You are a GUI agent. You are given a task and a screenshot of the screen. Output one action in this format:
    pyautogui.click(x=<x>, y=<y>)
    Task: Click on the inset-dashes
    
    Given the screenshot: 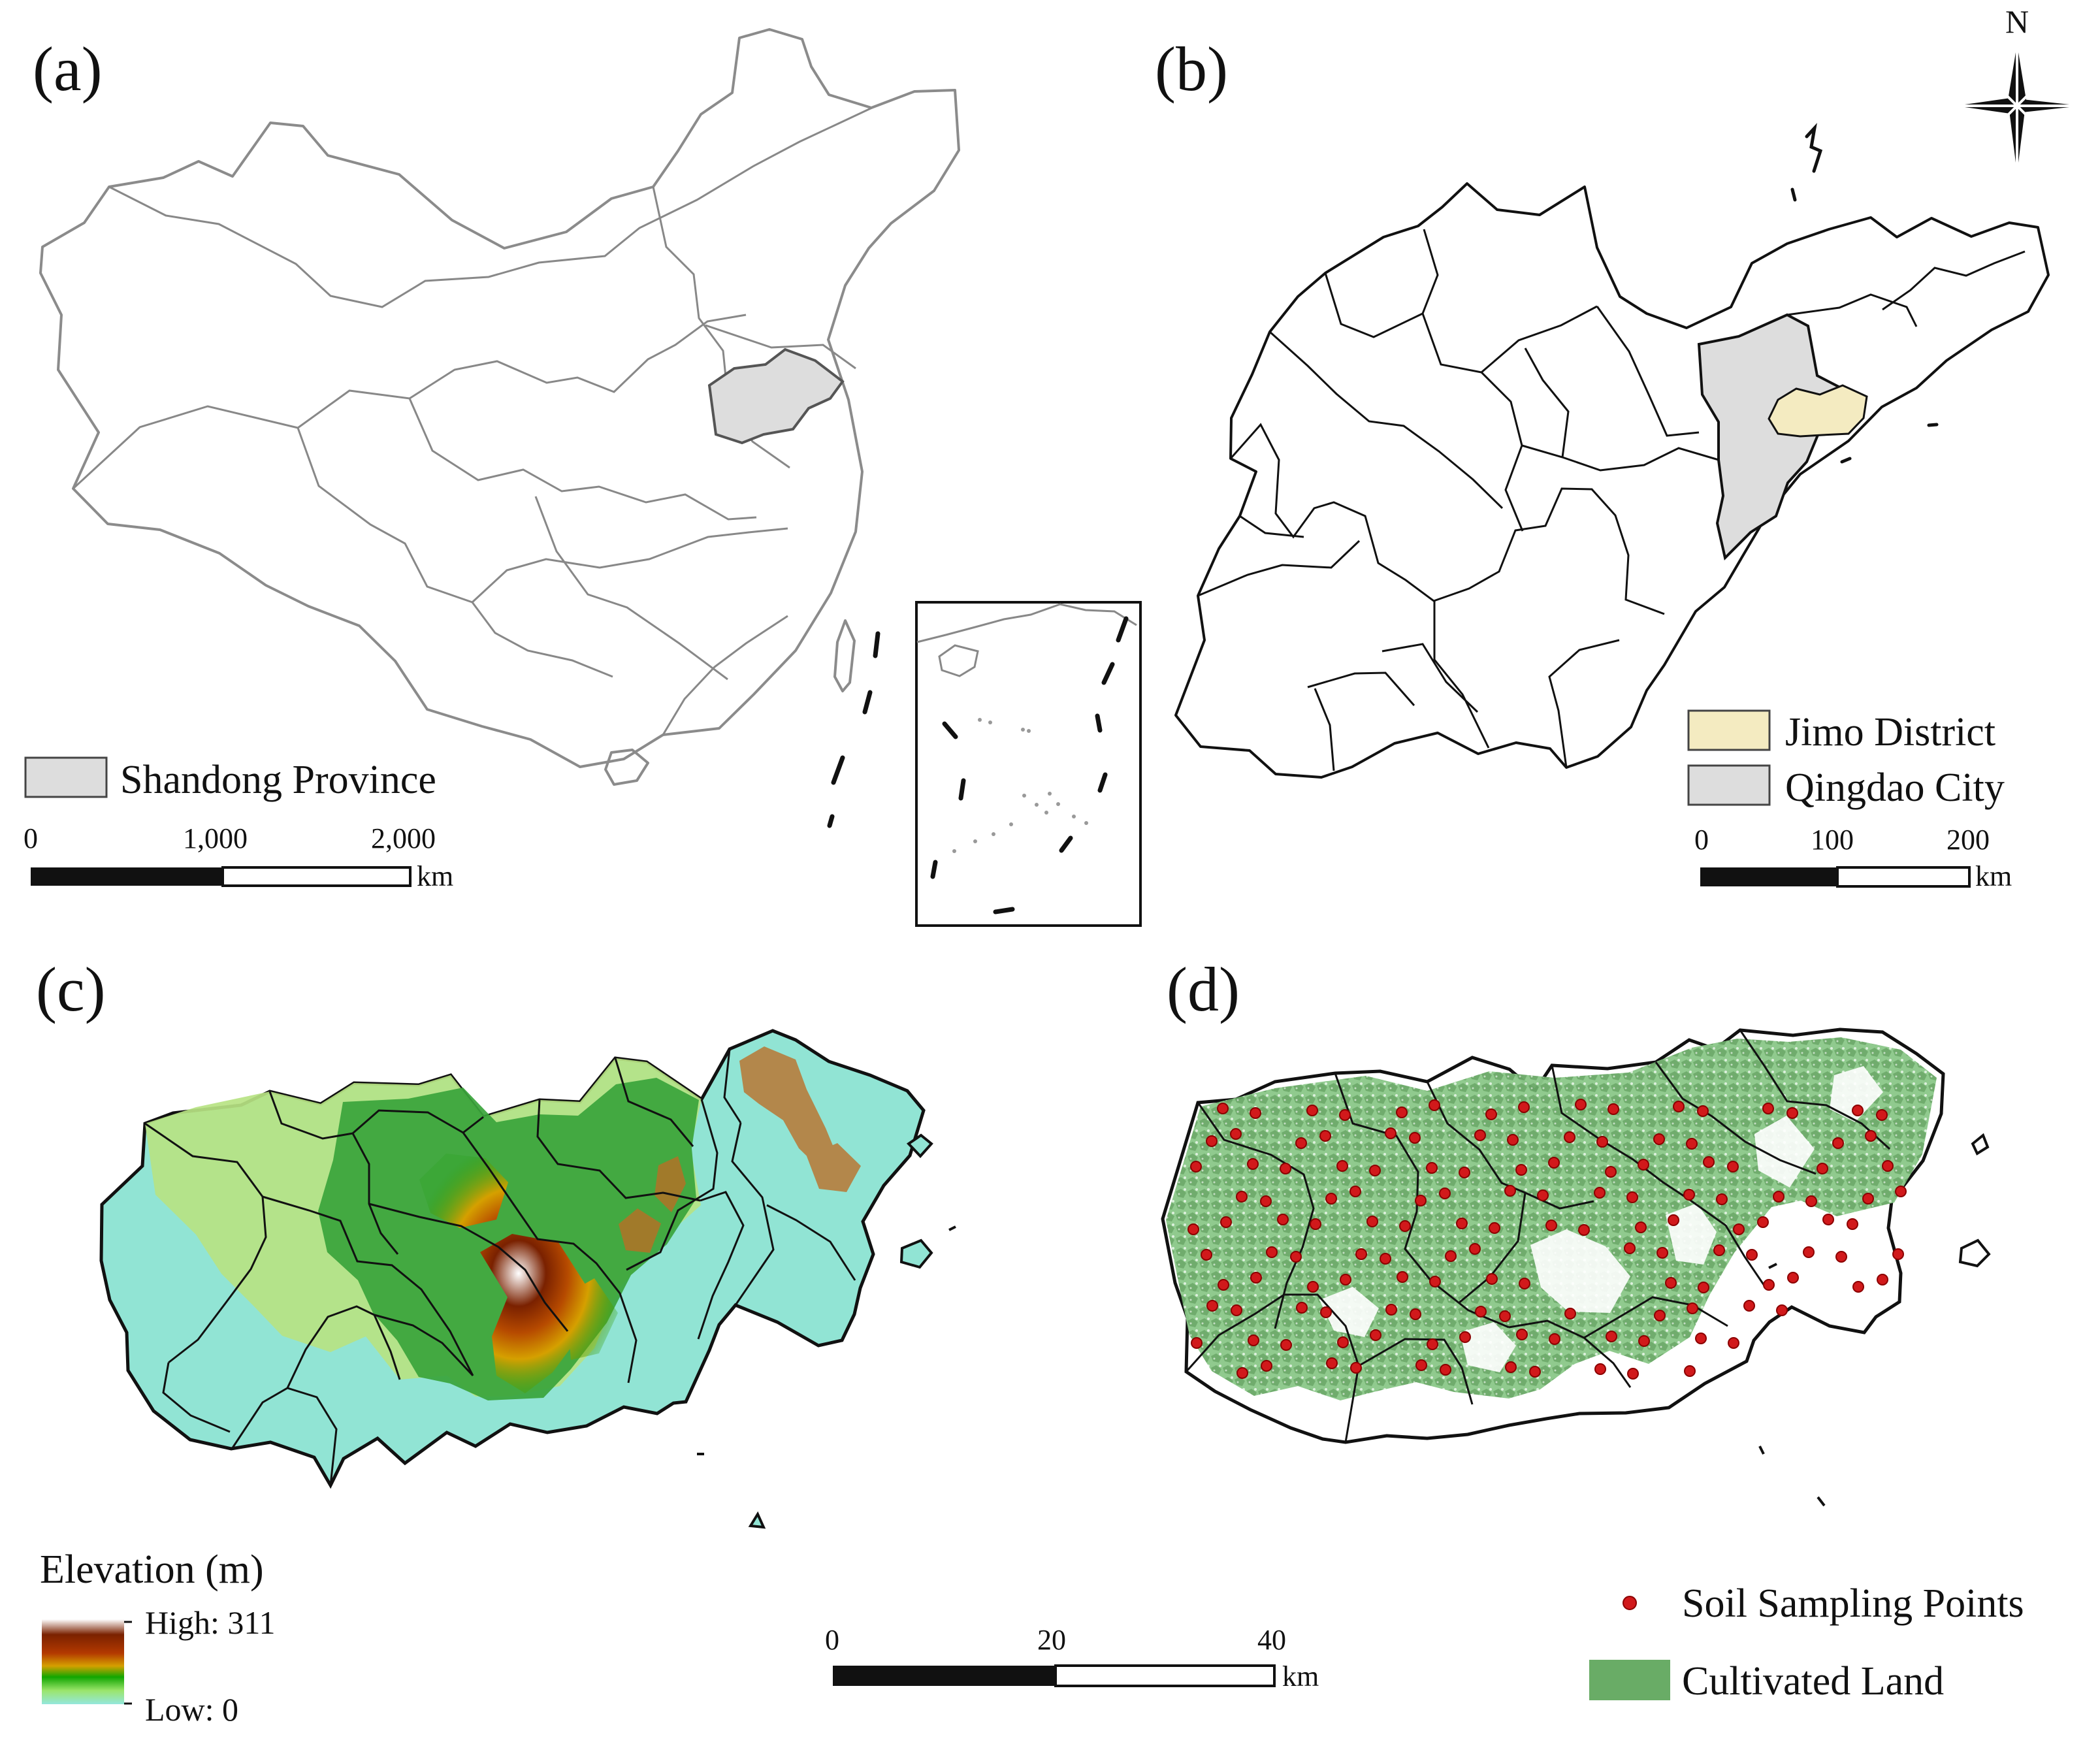 What is the action you would take?
    pyautogui.click(x=1029, y=765)
    